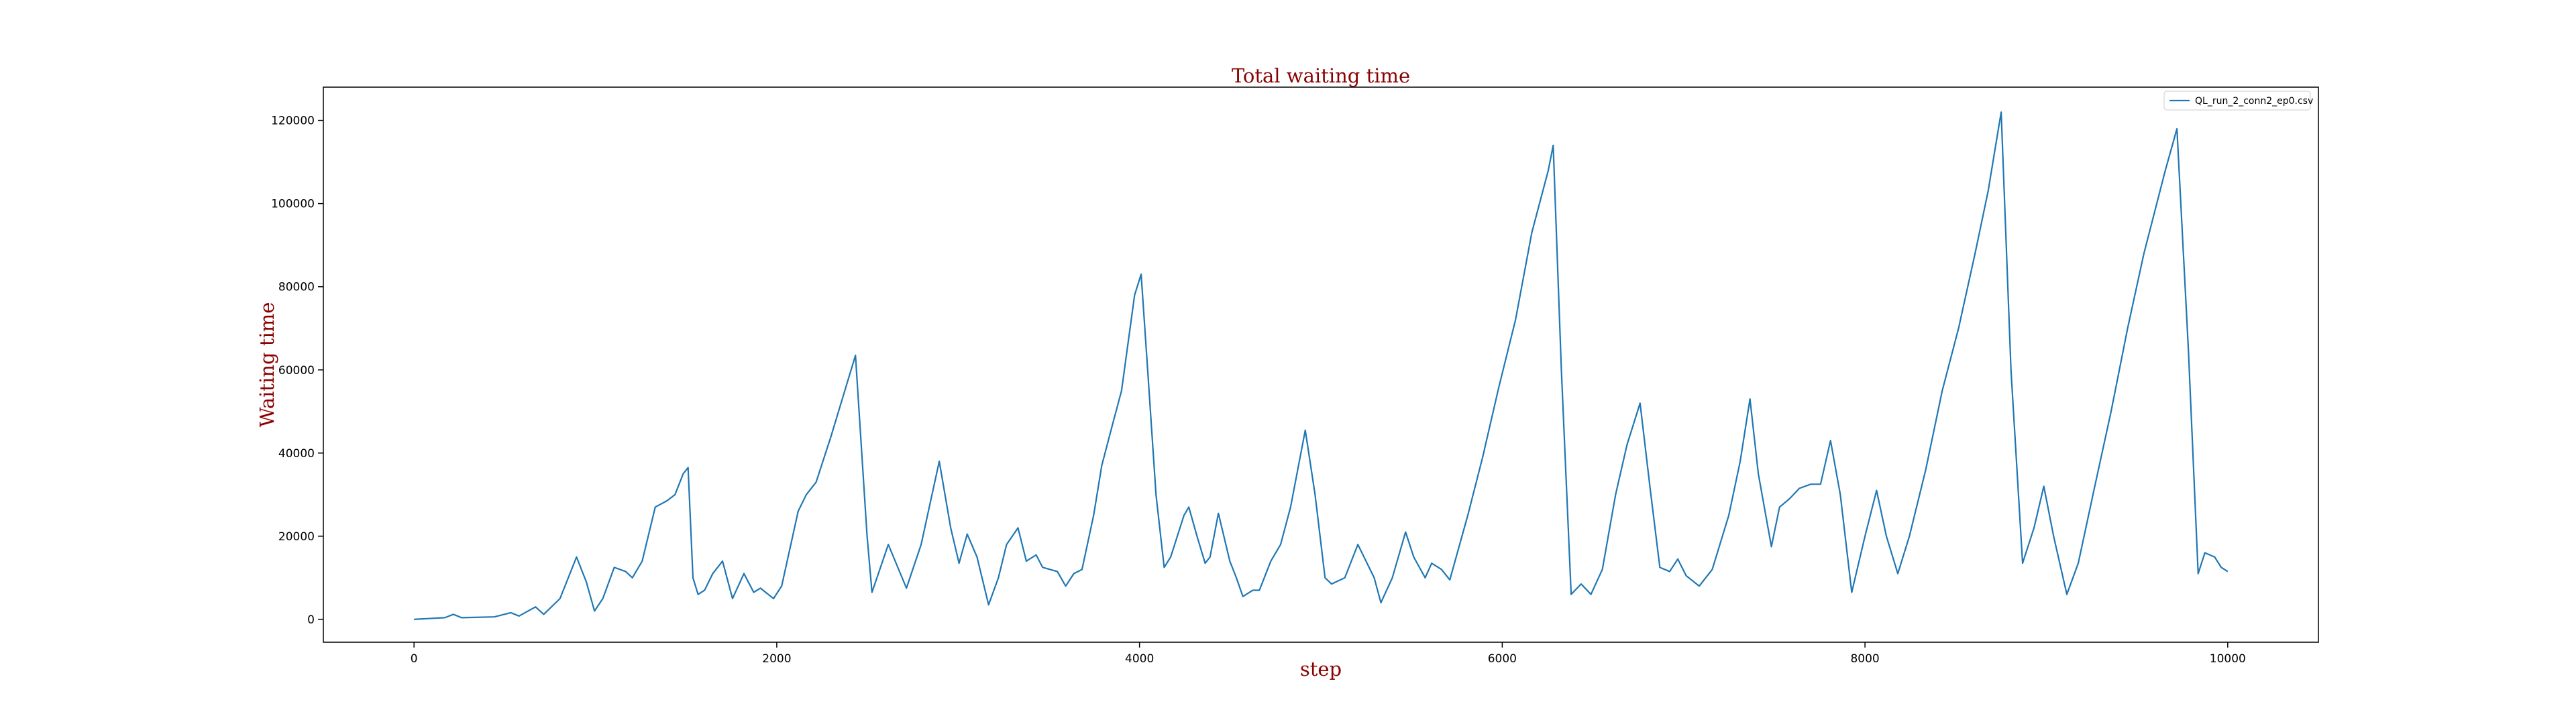 This screenshot has width=2576, height=724. Describe the element at coordinates (1864, 659) in the screenshot. I see `x-tick-label: 8000` at that location.